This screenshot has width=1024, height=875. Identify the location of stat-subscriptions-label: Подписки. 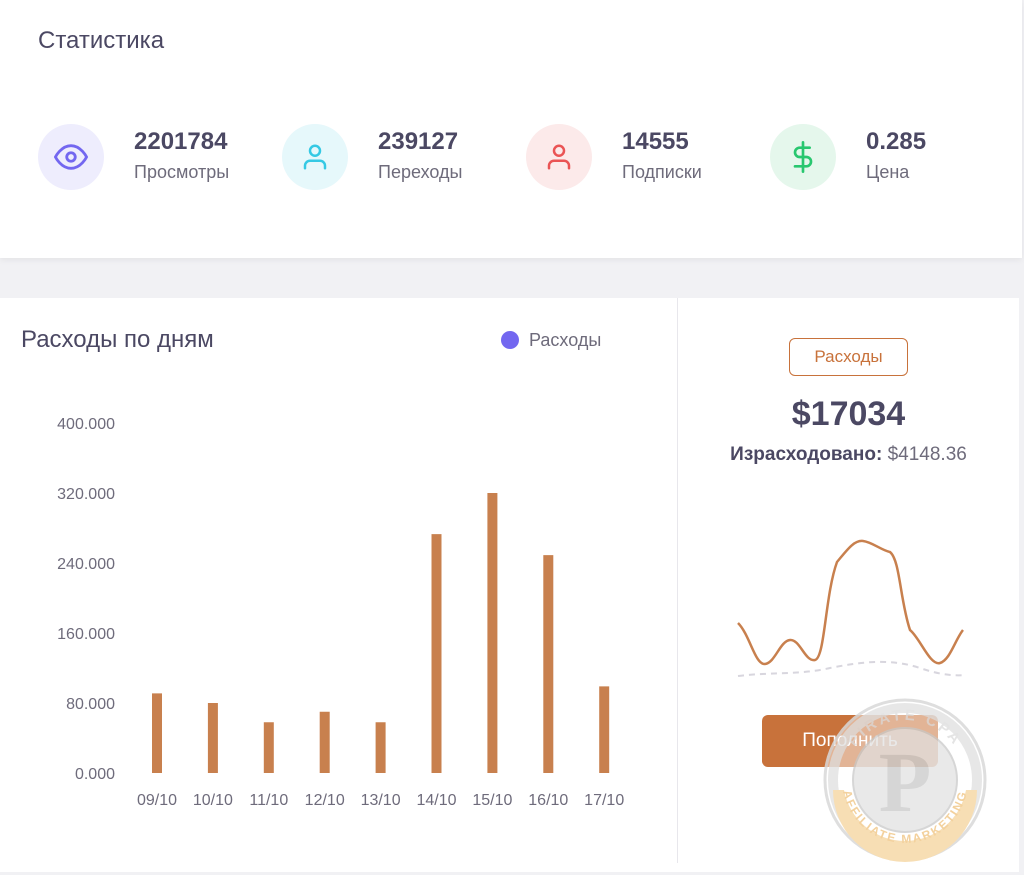
(662, 172).